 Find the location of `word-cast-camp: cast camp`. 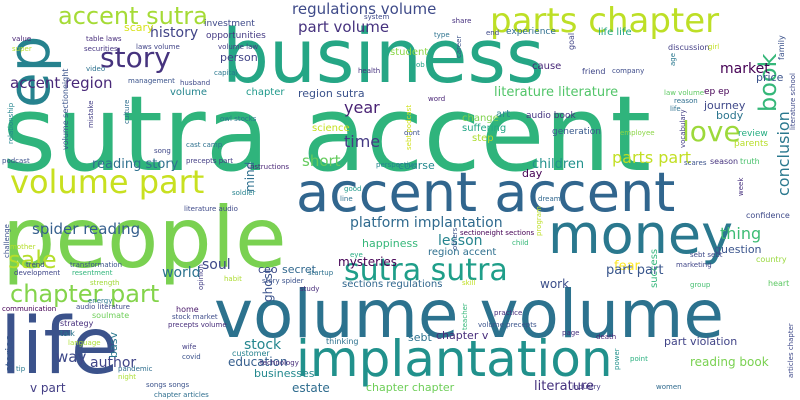

word-cast-camp: cast camp is located at coordinates (204, 145).